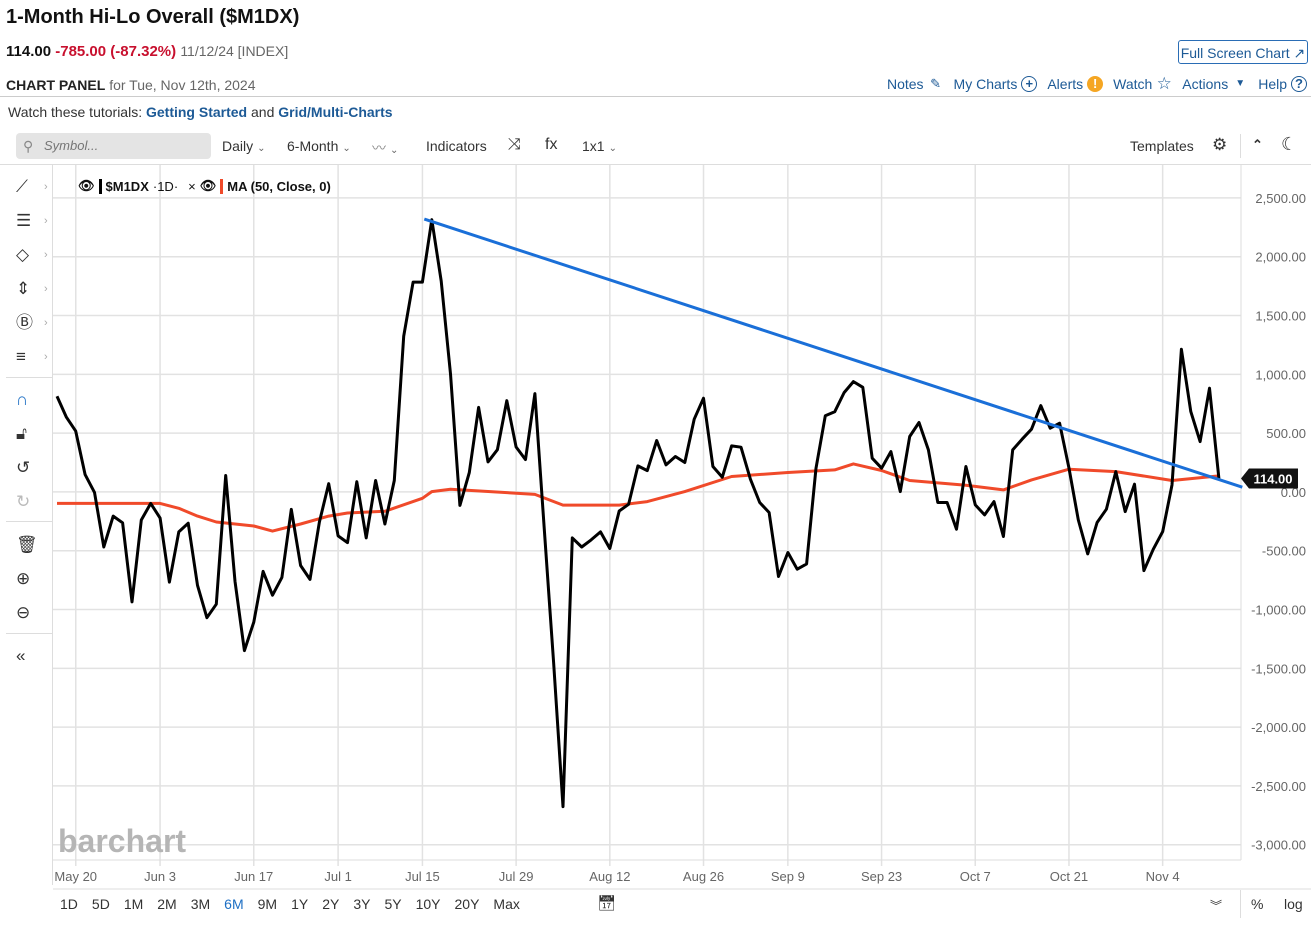  I want to click on range-button-2y: 2Y, so click(331, 904).